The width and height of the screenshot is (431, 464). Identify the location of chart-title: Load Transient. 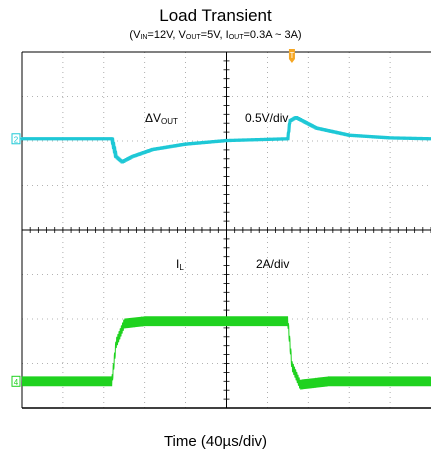
(215, 15).